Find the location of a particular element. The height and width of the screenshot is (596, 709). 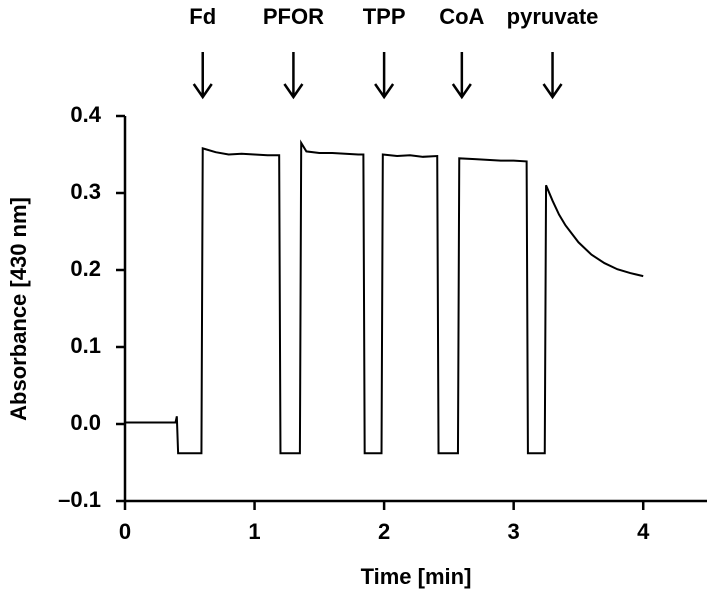

annotation: CoA is located at coordinates (461, 16).